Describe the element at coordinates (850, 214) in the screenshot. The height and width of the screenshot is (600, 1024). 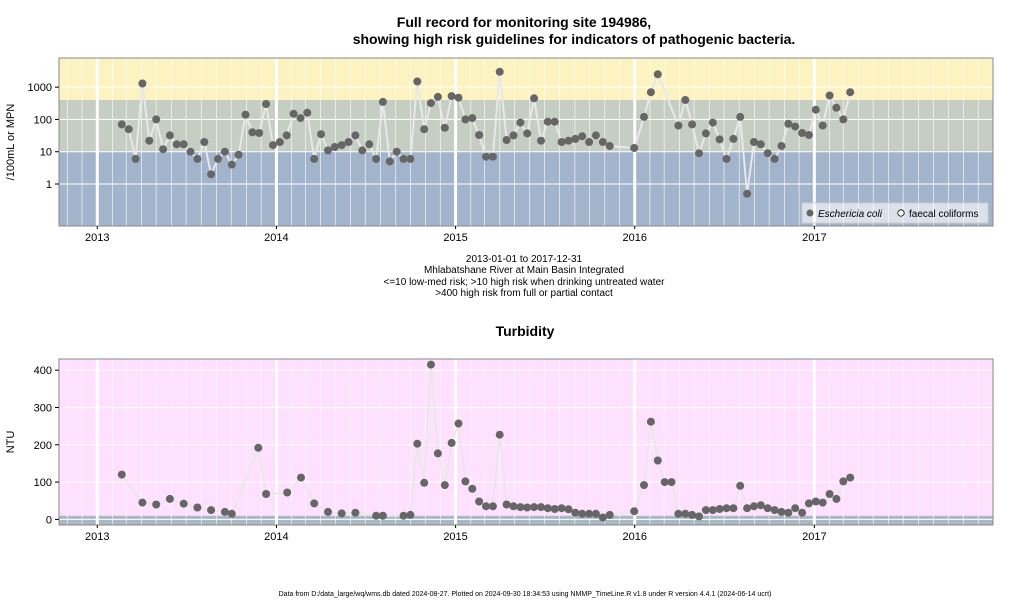
I see `legend-label-ecoli: Eschericia coli` at that location.